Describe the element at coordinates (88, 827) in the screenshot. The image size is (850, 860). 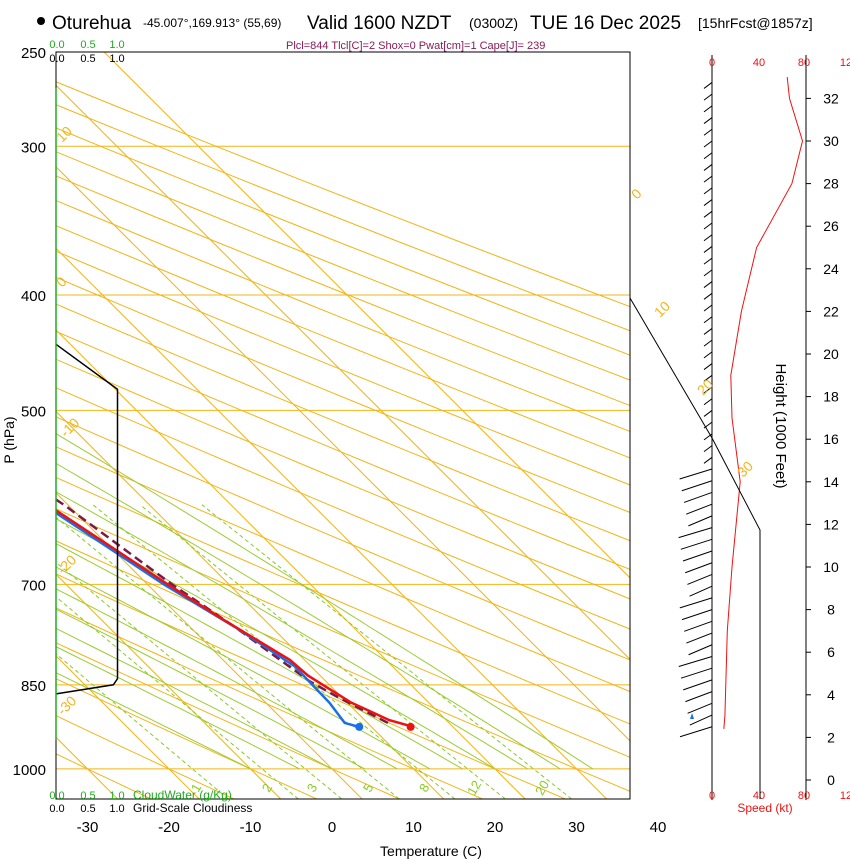
I see `temperature-tick-label: -30` at that location.